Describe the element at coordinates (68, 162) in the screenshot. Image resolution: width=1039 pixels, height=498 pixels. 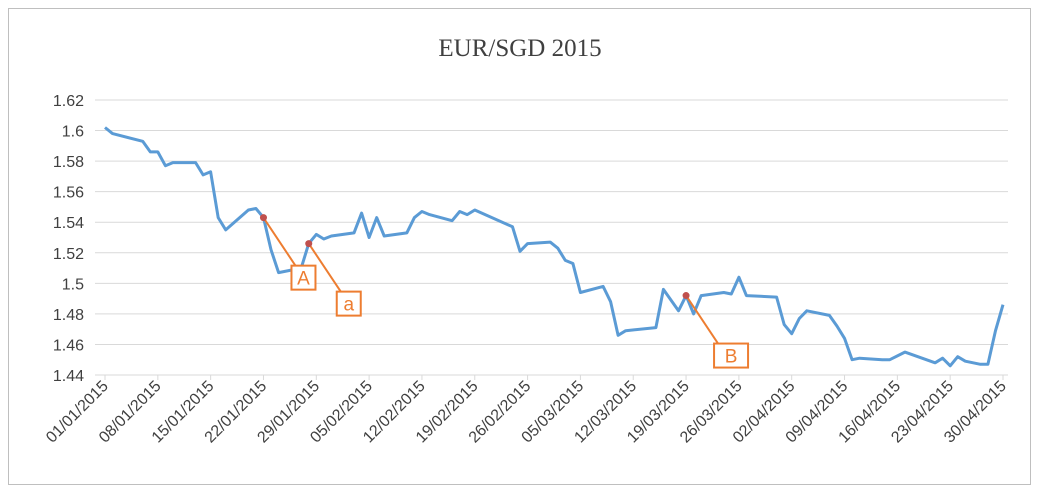
I see `y-tick-label: 1.58` at that location.